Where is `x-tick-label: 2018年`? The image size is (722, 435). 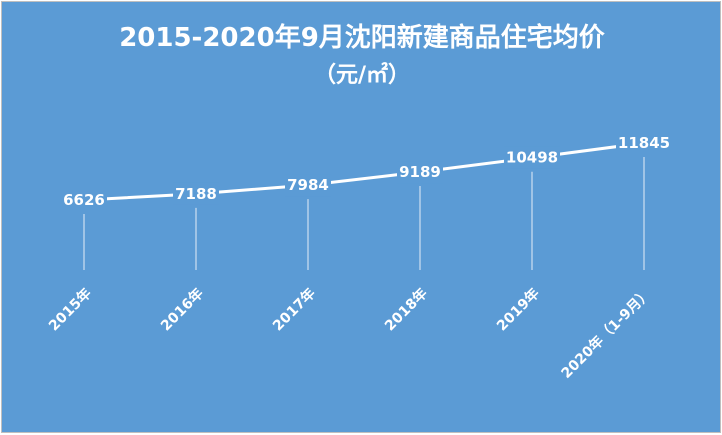
x-tick-label: 2018年 is located at coordinates (405, 309).